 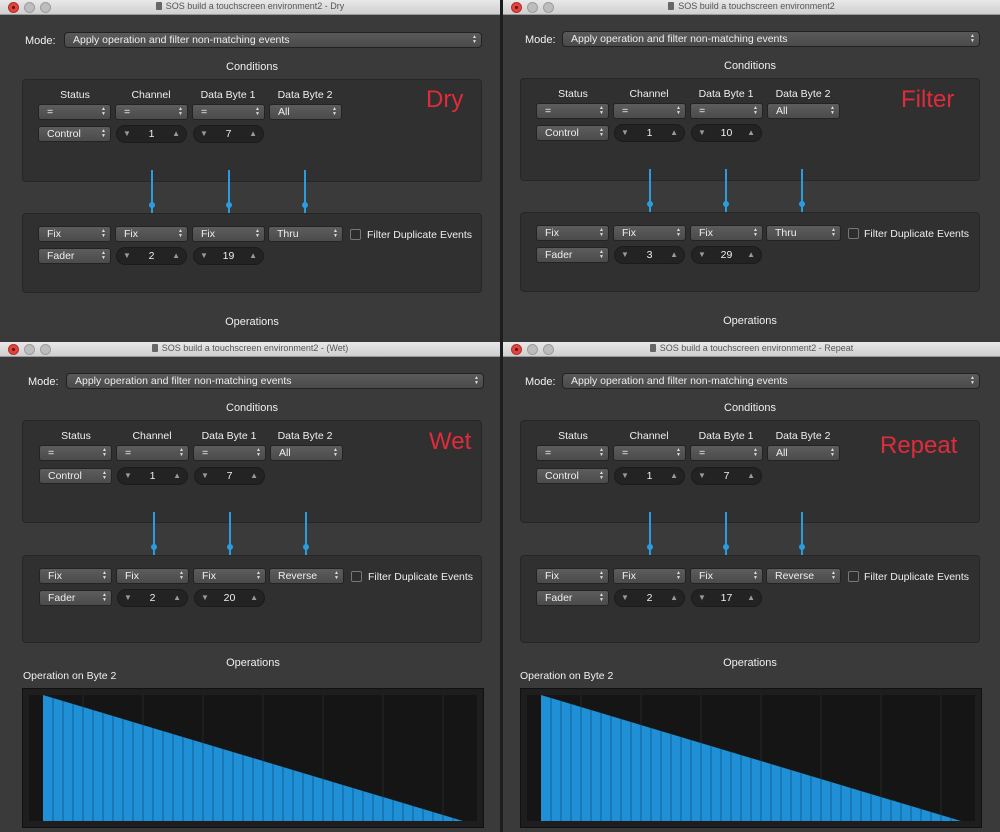 What do you see at coordinates (726, 133) in the screenshot?
I see `byte1-stepper: ▼ 10 ▲` at bounding box center [726, 133].